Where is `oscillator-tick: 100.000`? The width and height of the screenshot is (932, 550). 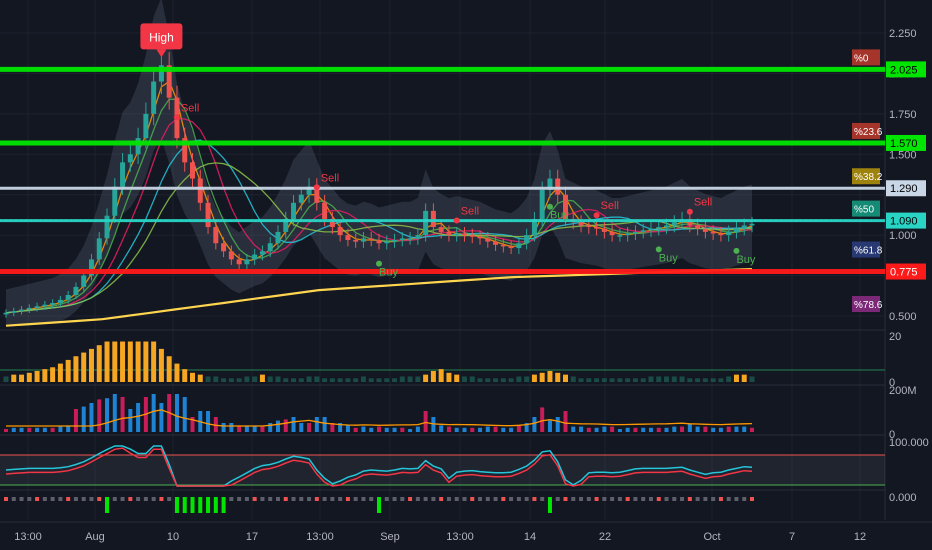
oscillator-tick: 100.000 is located at coordinates (909, 443).